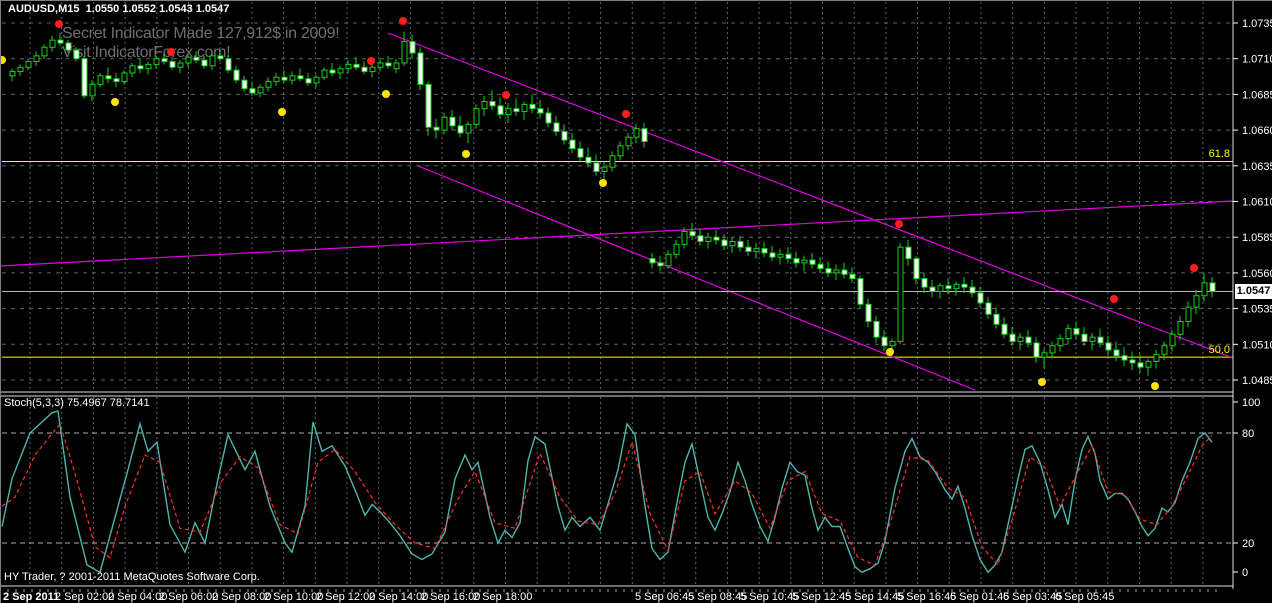 This screenshot has height=603, width=1272. What do you see at coordinates (1257, 345) in the screenshot?
I see `svg-text: 1.0510` at bounding box center [1257, 345].